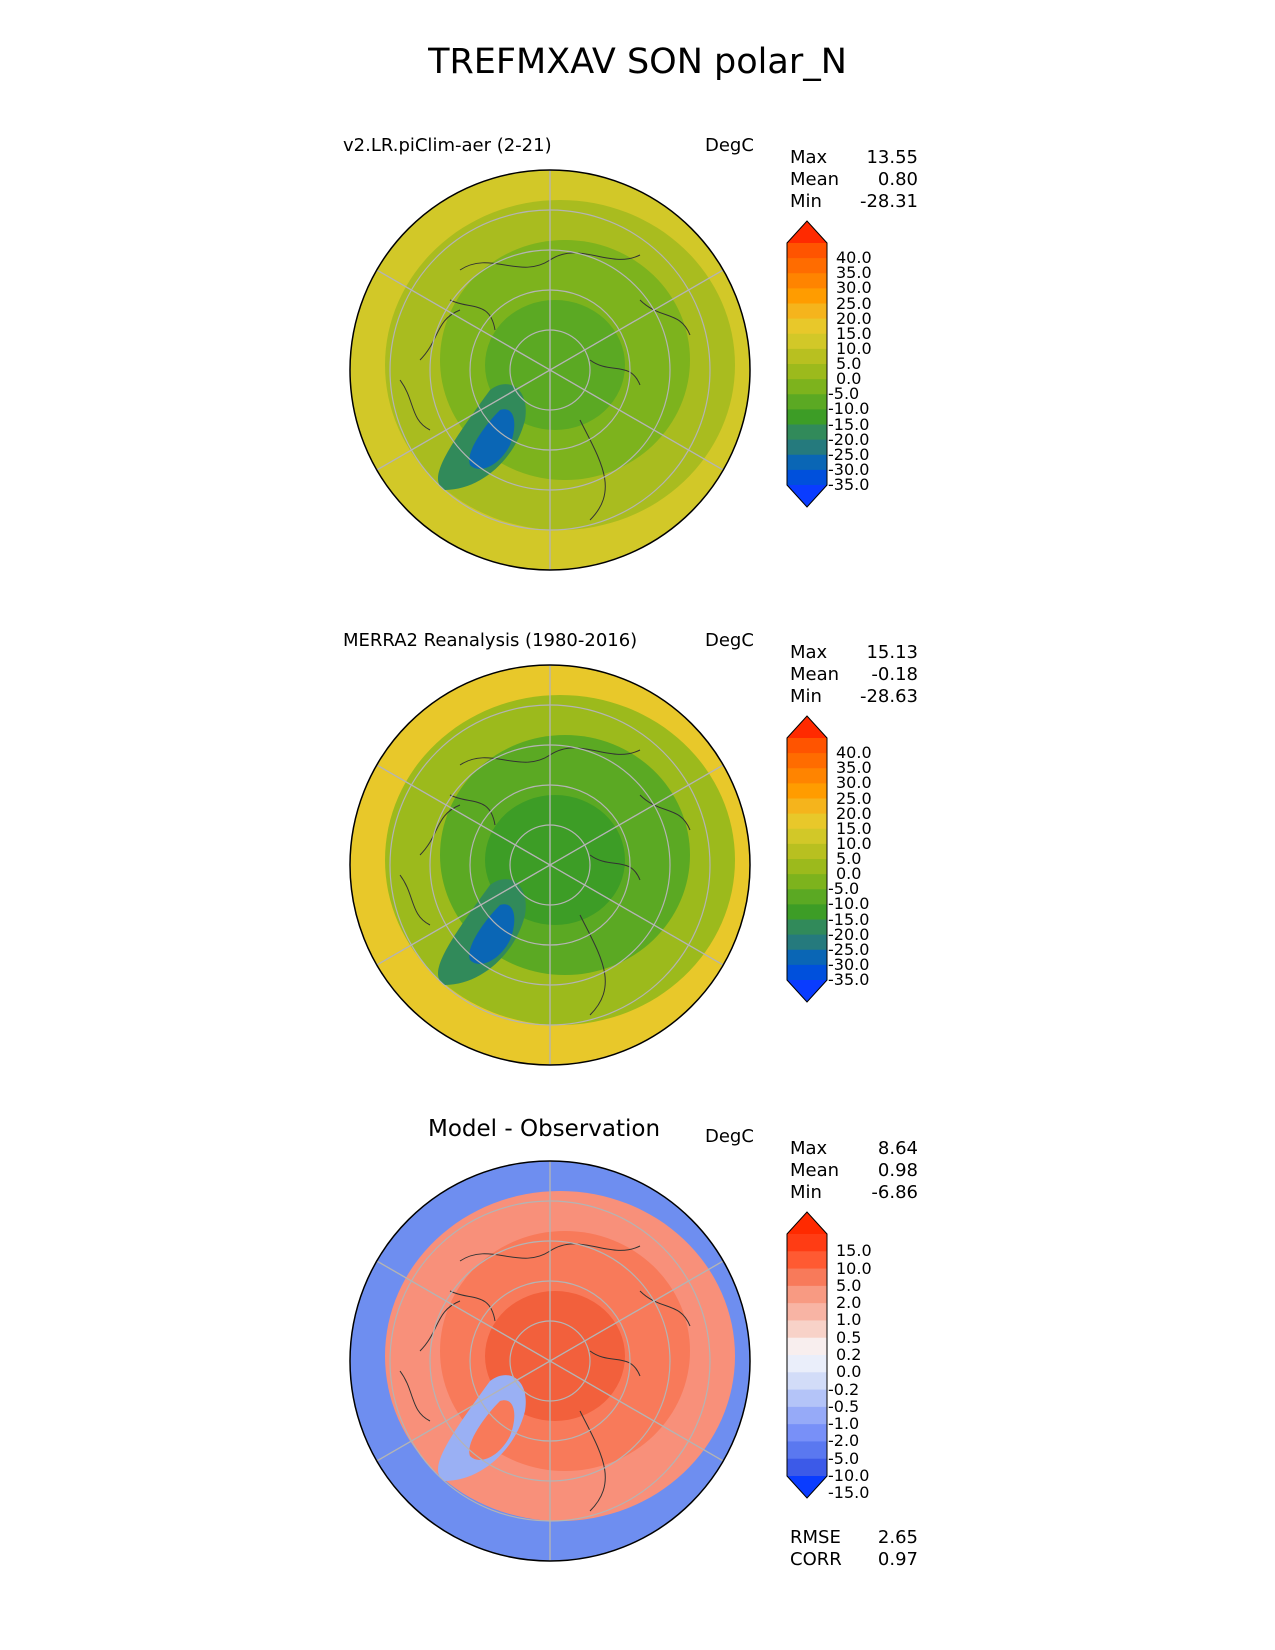  I want to click on stats-box: Max 13.55 Mean 0.80 Min -28.31, so click(854, 180).